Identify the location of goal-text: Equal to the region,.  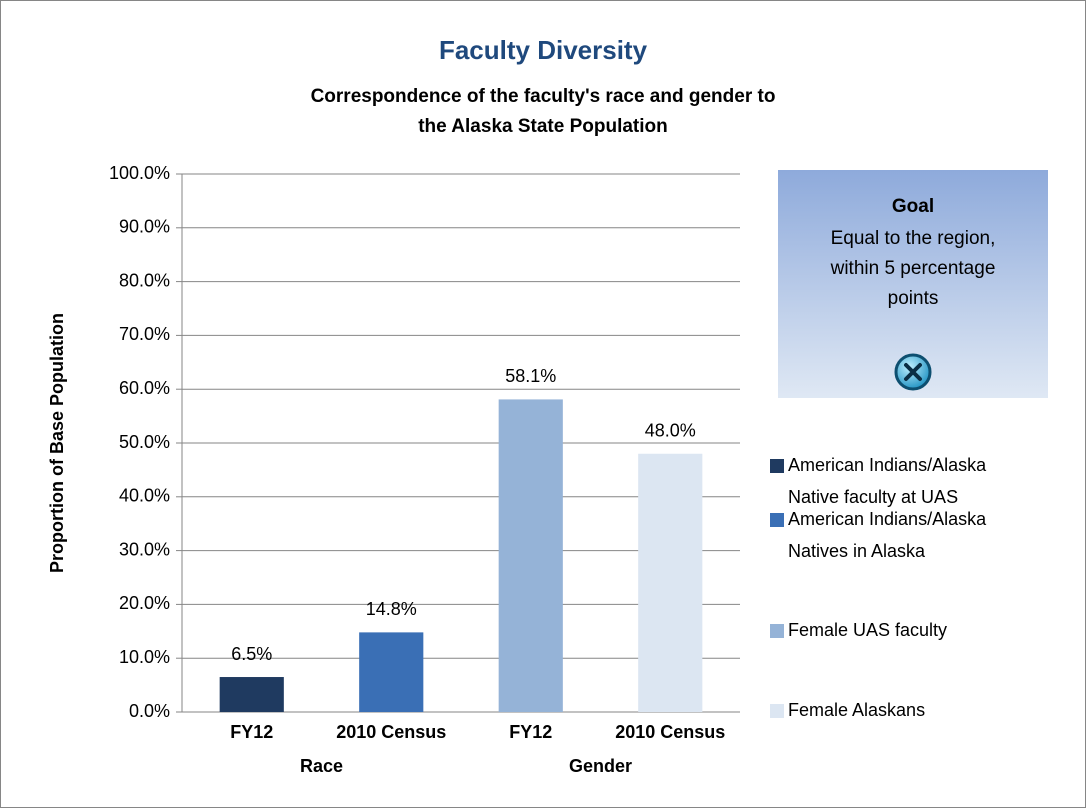
(913, 238).